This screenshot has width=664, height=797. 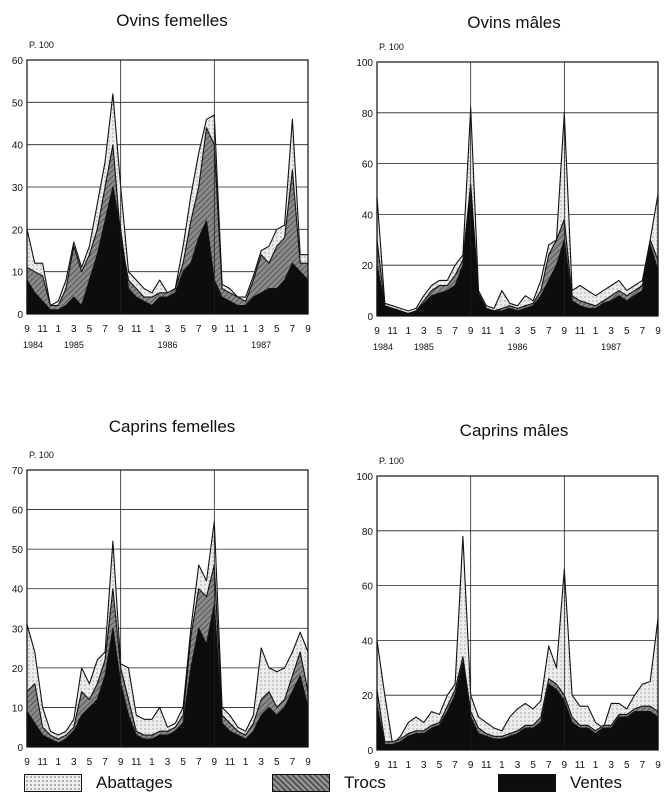 I want to click on caprins-femelles-xtick-2: 1, so click(x=58, y=762).